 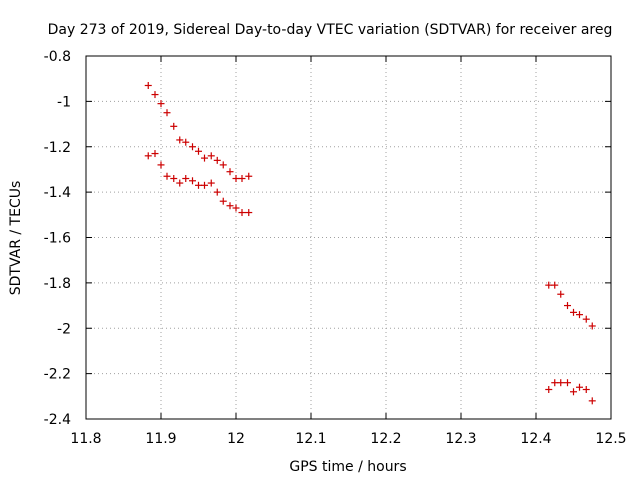 What do you see at coordinates (310, 439) in the screenshot?
I see `x-tick-label: 12.1` at bounding box center [310, 439].